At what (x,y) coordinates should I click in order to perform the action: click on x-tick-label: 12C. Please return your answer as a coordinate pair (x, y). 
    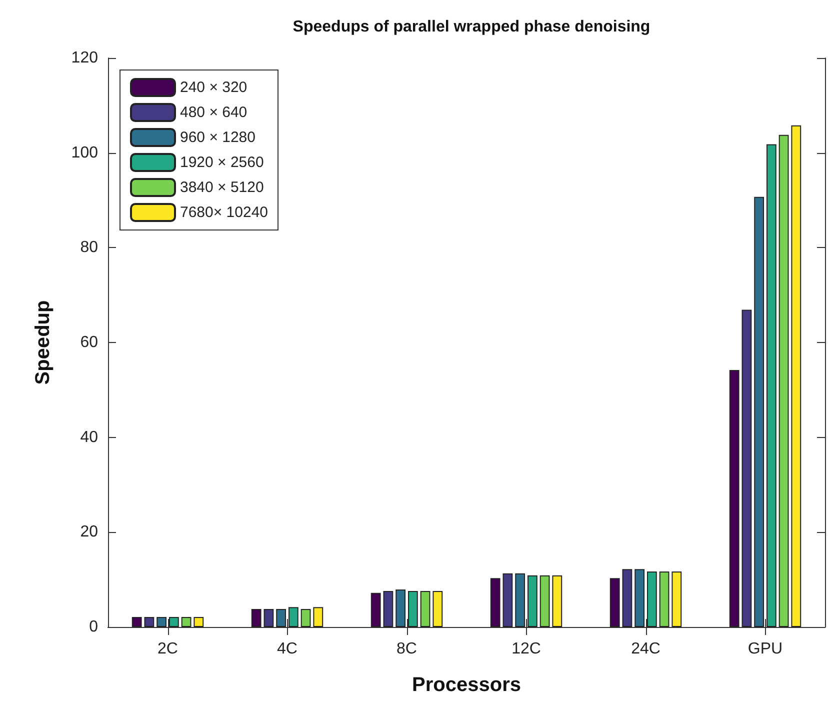
    Looking at the image, I should click on (526, 649).